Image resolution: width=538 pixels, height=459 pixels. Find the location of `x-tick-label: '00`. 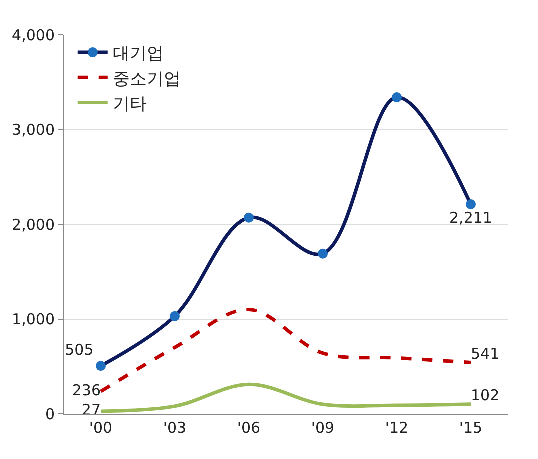

x-tick-label: '00 is located at coordinates (101, 428).